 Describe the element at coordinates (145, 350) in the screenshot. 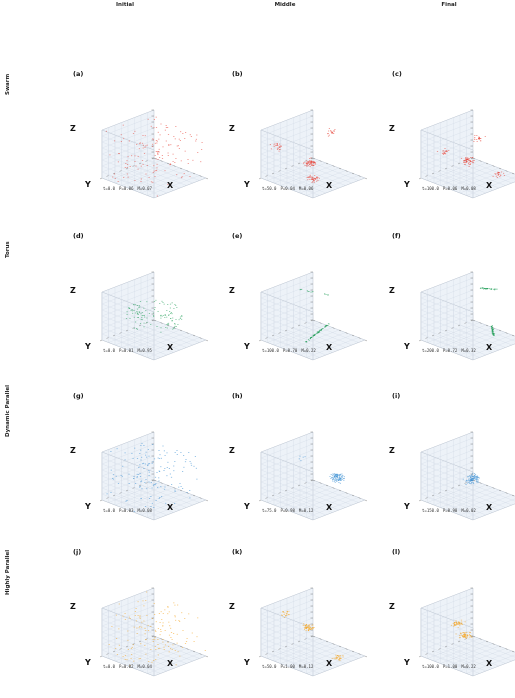

I see `stat-m: M=0.95` at that location.